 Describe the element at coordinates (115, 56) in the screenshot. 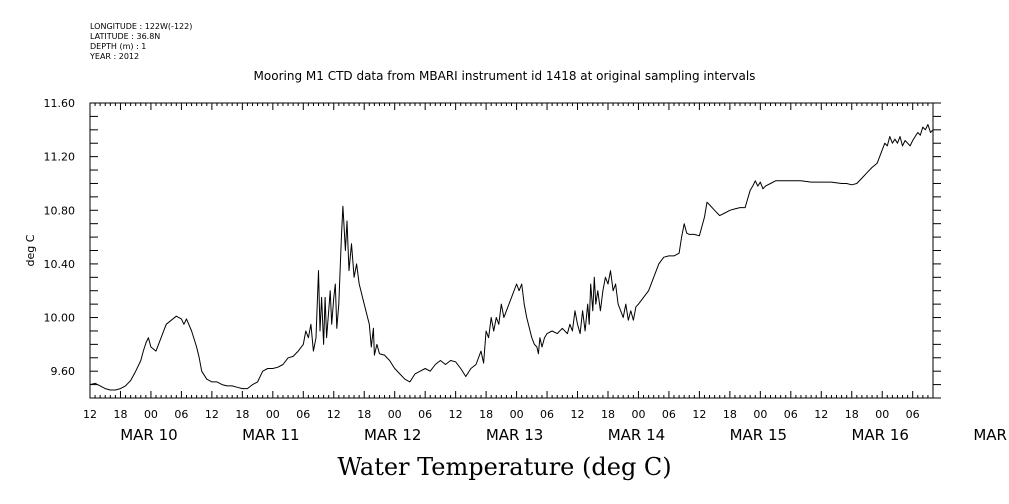

I see `header-year: YEAR : 2012` at that location.